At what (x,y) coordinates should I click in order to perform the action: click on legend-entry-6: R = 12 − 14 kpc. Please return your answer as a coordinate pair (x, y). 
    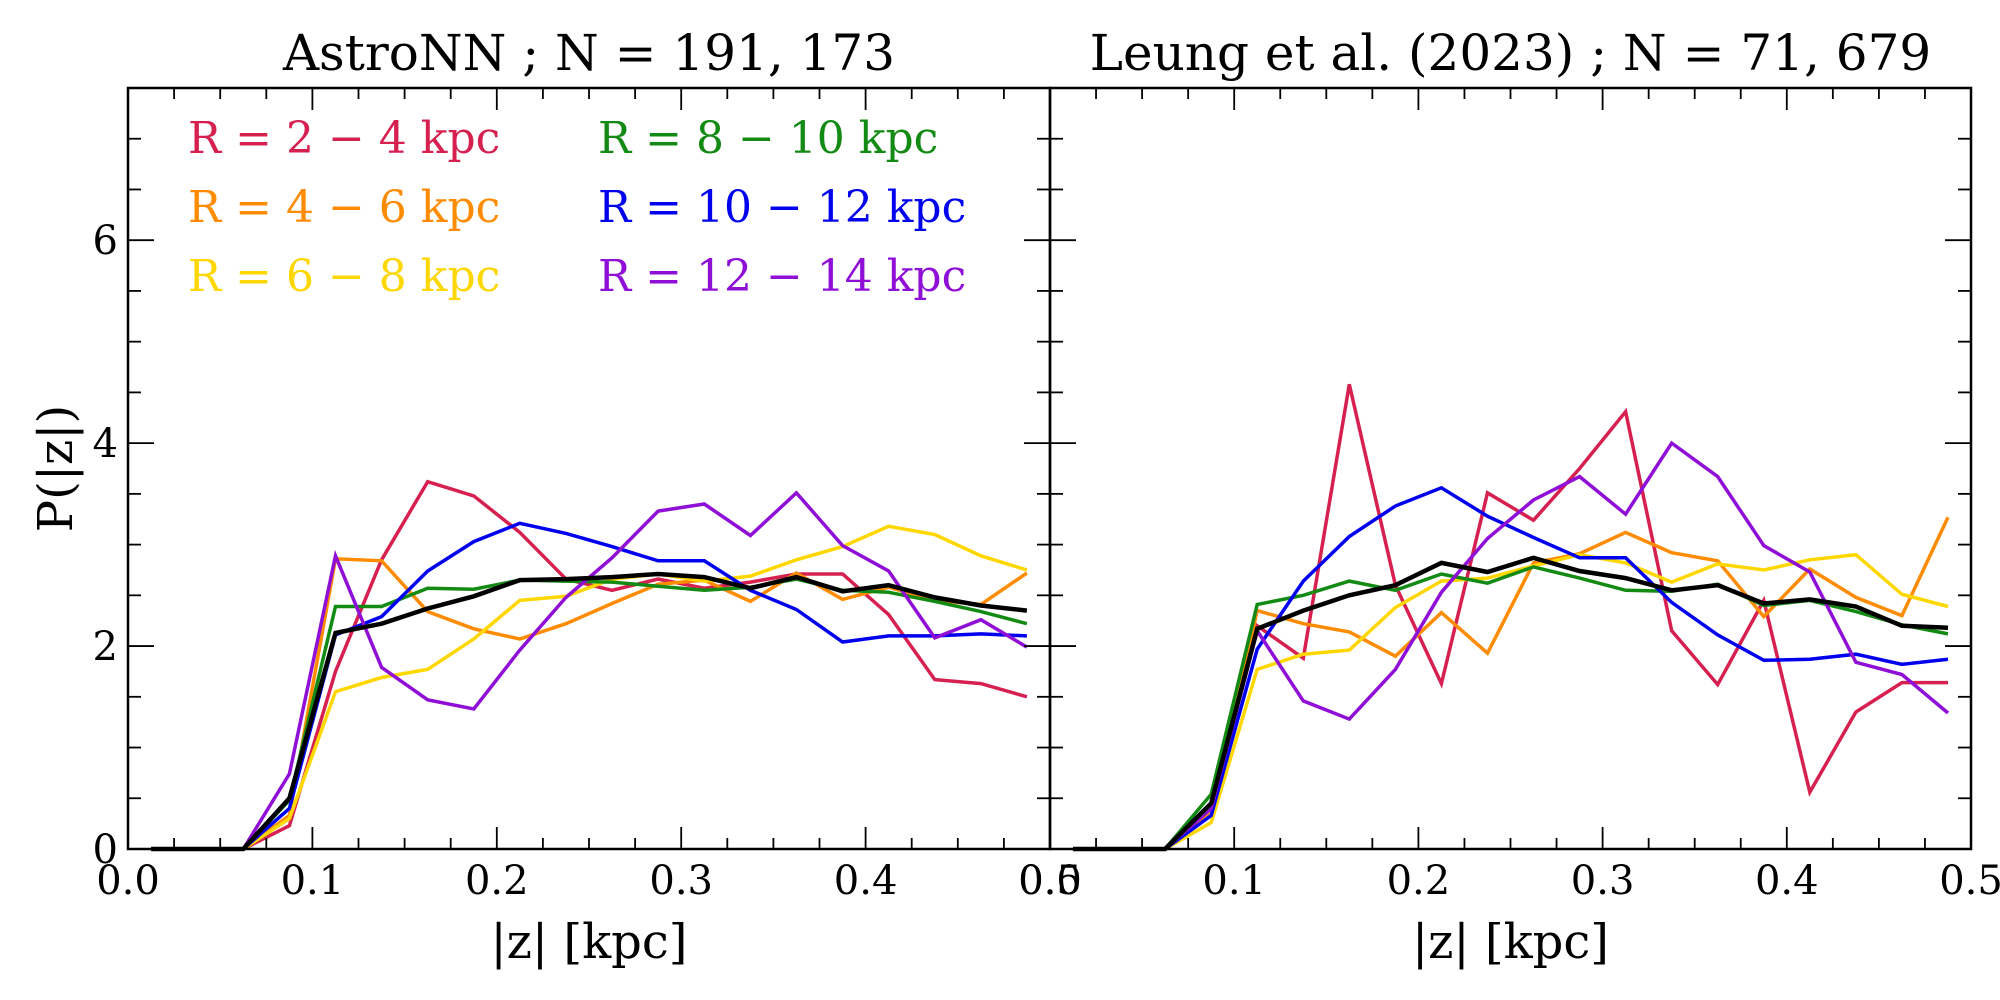
    Looking at the image, I should click on (782, 276).